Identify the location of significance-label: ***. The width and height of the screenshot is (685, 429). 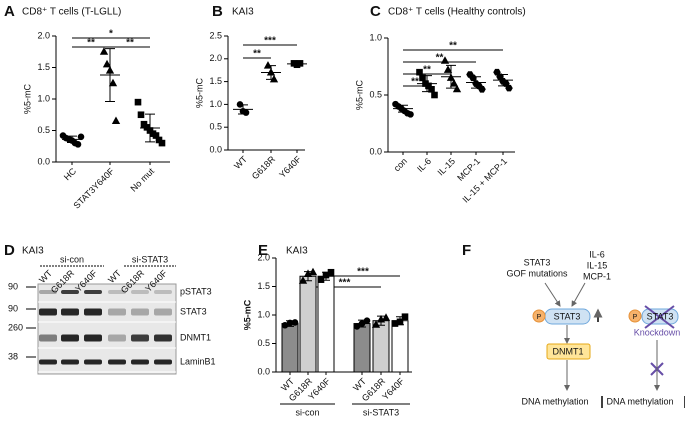
(363, 272).